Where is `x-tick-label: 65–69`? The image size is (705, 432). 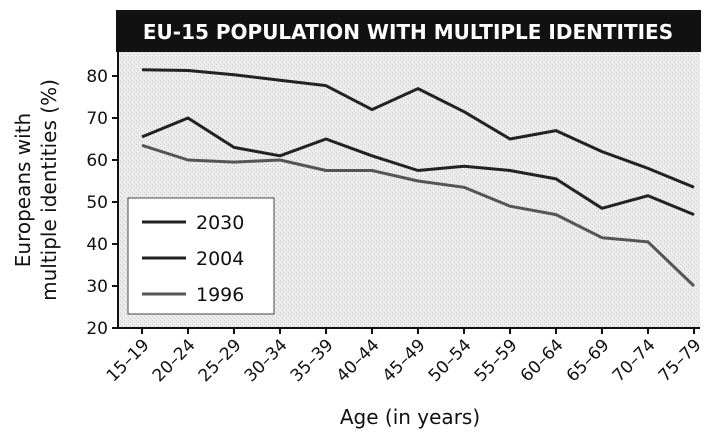 x-tick-label: 65–69 is located at coordinates (588, 360).